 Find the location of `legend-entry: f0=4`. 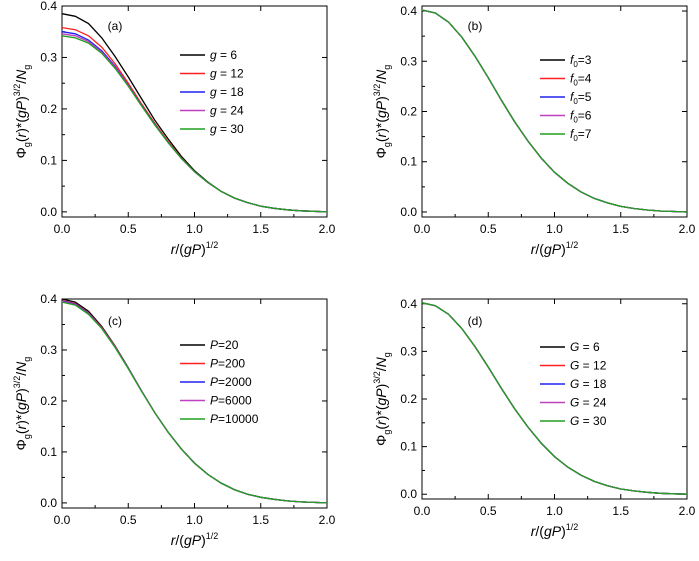

legend-entry: f0=4 is located at coordinates (581, 80).